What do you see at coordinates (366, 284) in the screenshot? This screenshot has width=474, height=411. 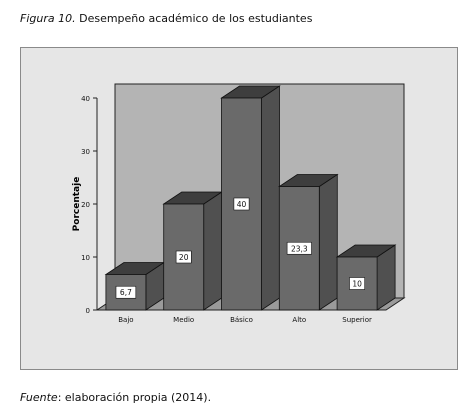 I see `bar-superior: 10 Superior` at bounding box center [366, 284].